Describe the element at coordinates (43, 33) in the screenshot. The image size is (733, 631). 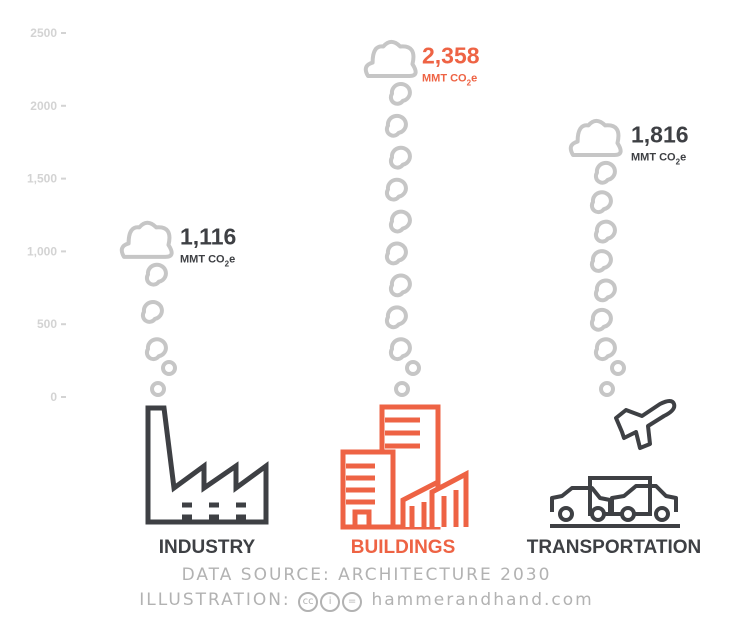
I see `y-tick-label: 2500` at that location.